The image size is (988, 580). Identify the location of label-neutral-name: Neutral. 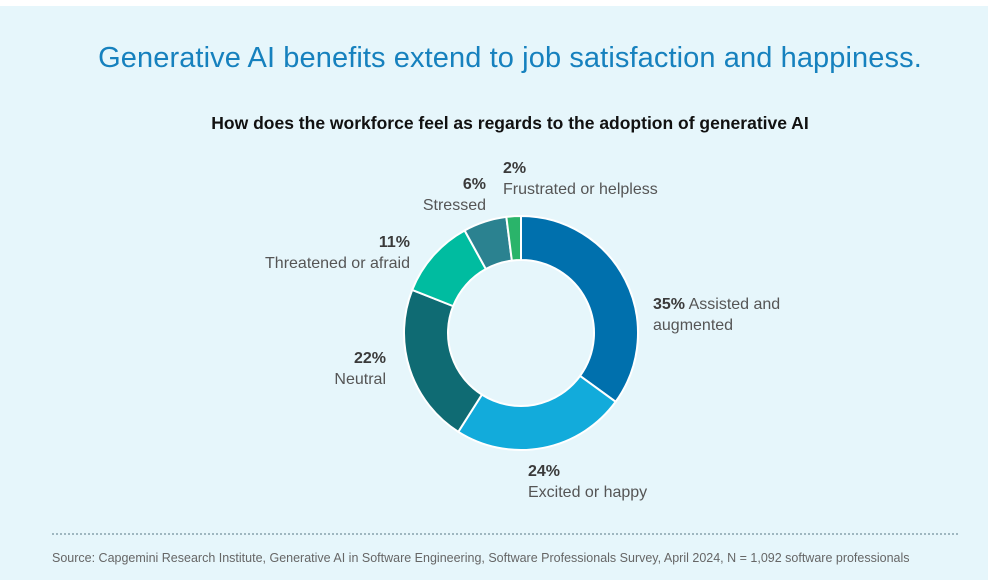
(360, 379).